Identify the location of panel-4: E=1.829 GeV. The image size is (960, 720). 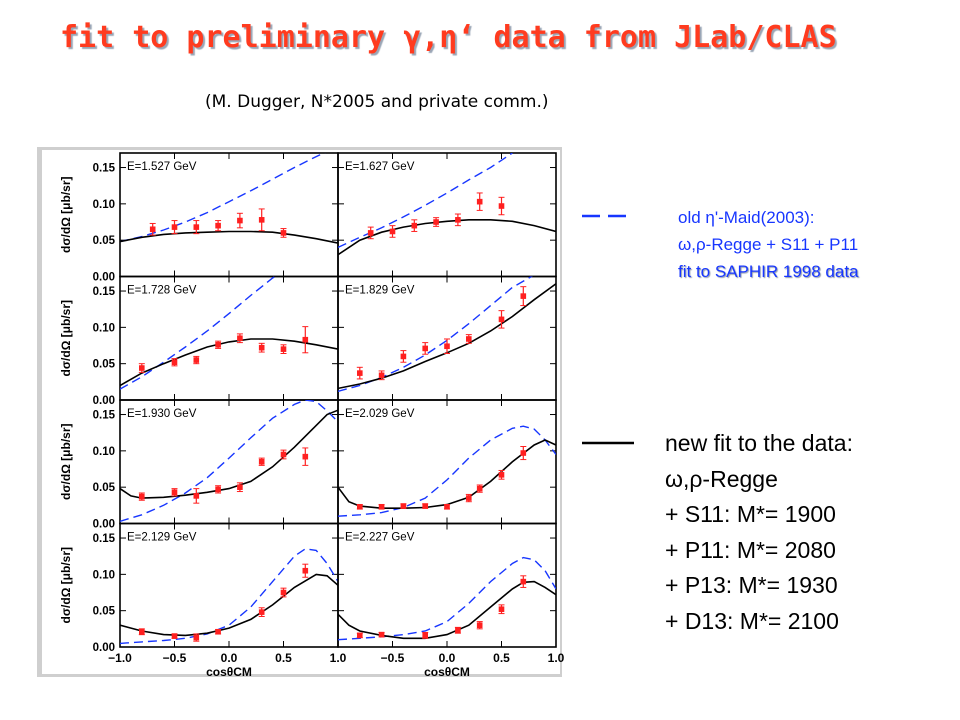
(447, 338).